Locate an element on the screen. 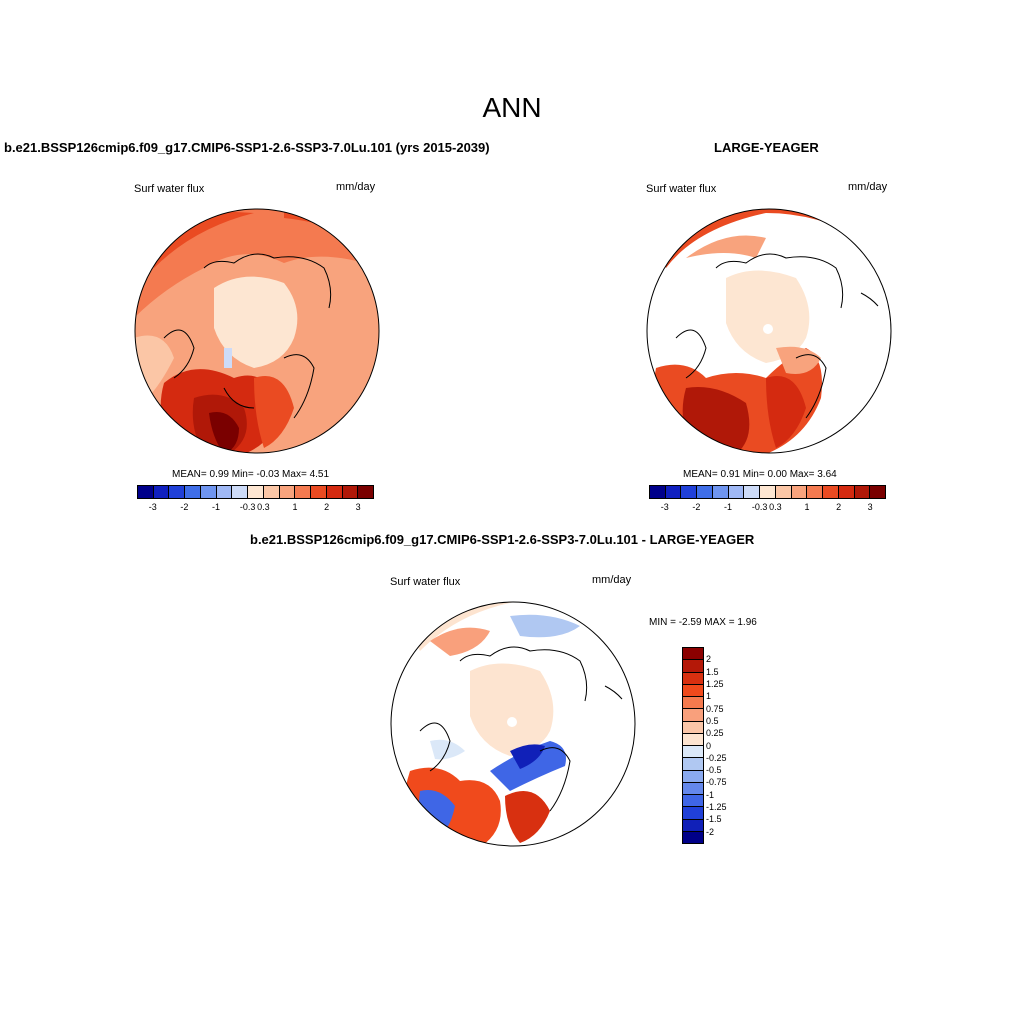 Image resolution: width=1024 pixels, height=1024 pixels. diff-minmax: MIN = -2.59 MAX = 1.96 is located at coordinates (703, 622).